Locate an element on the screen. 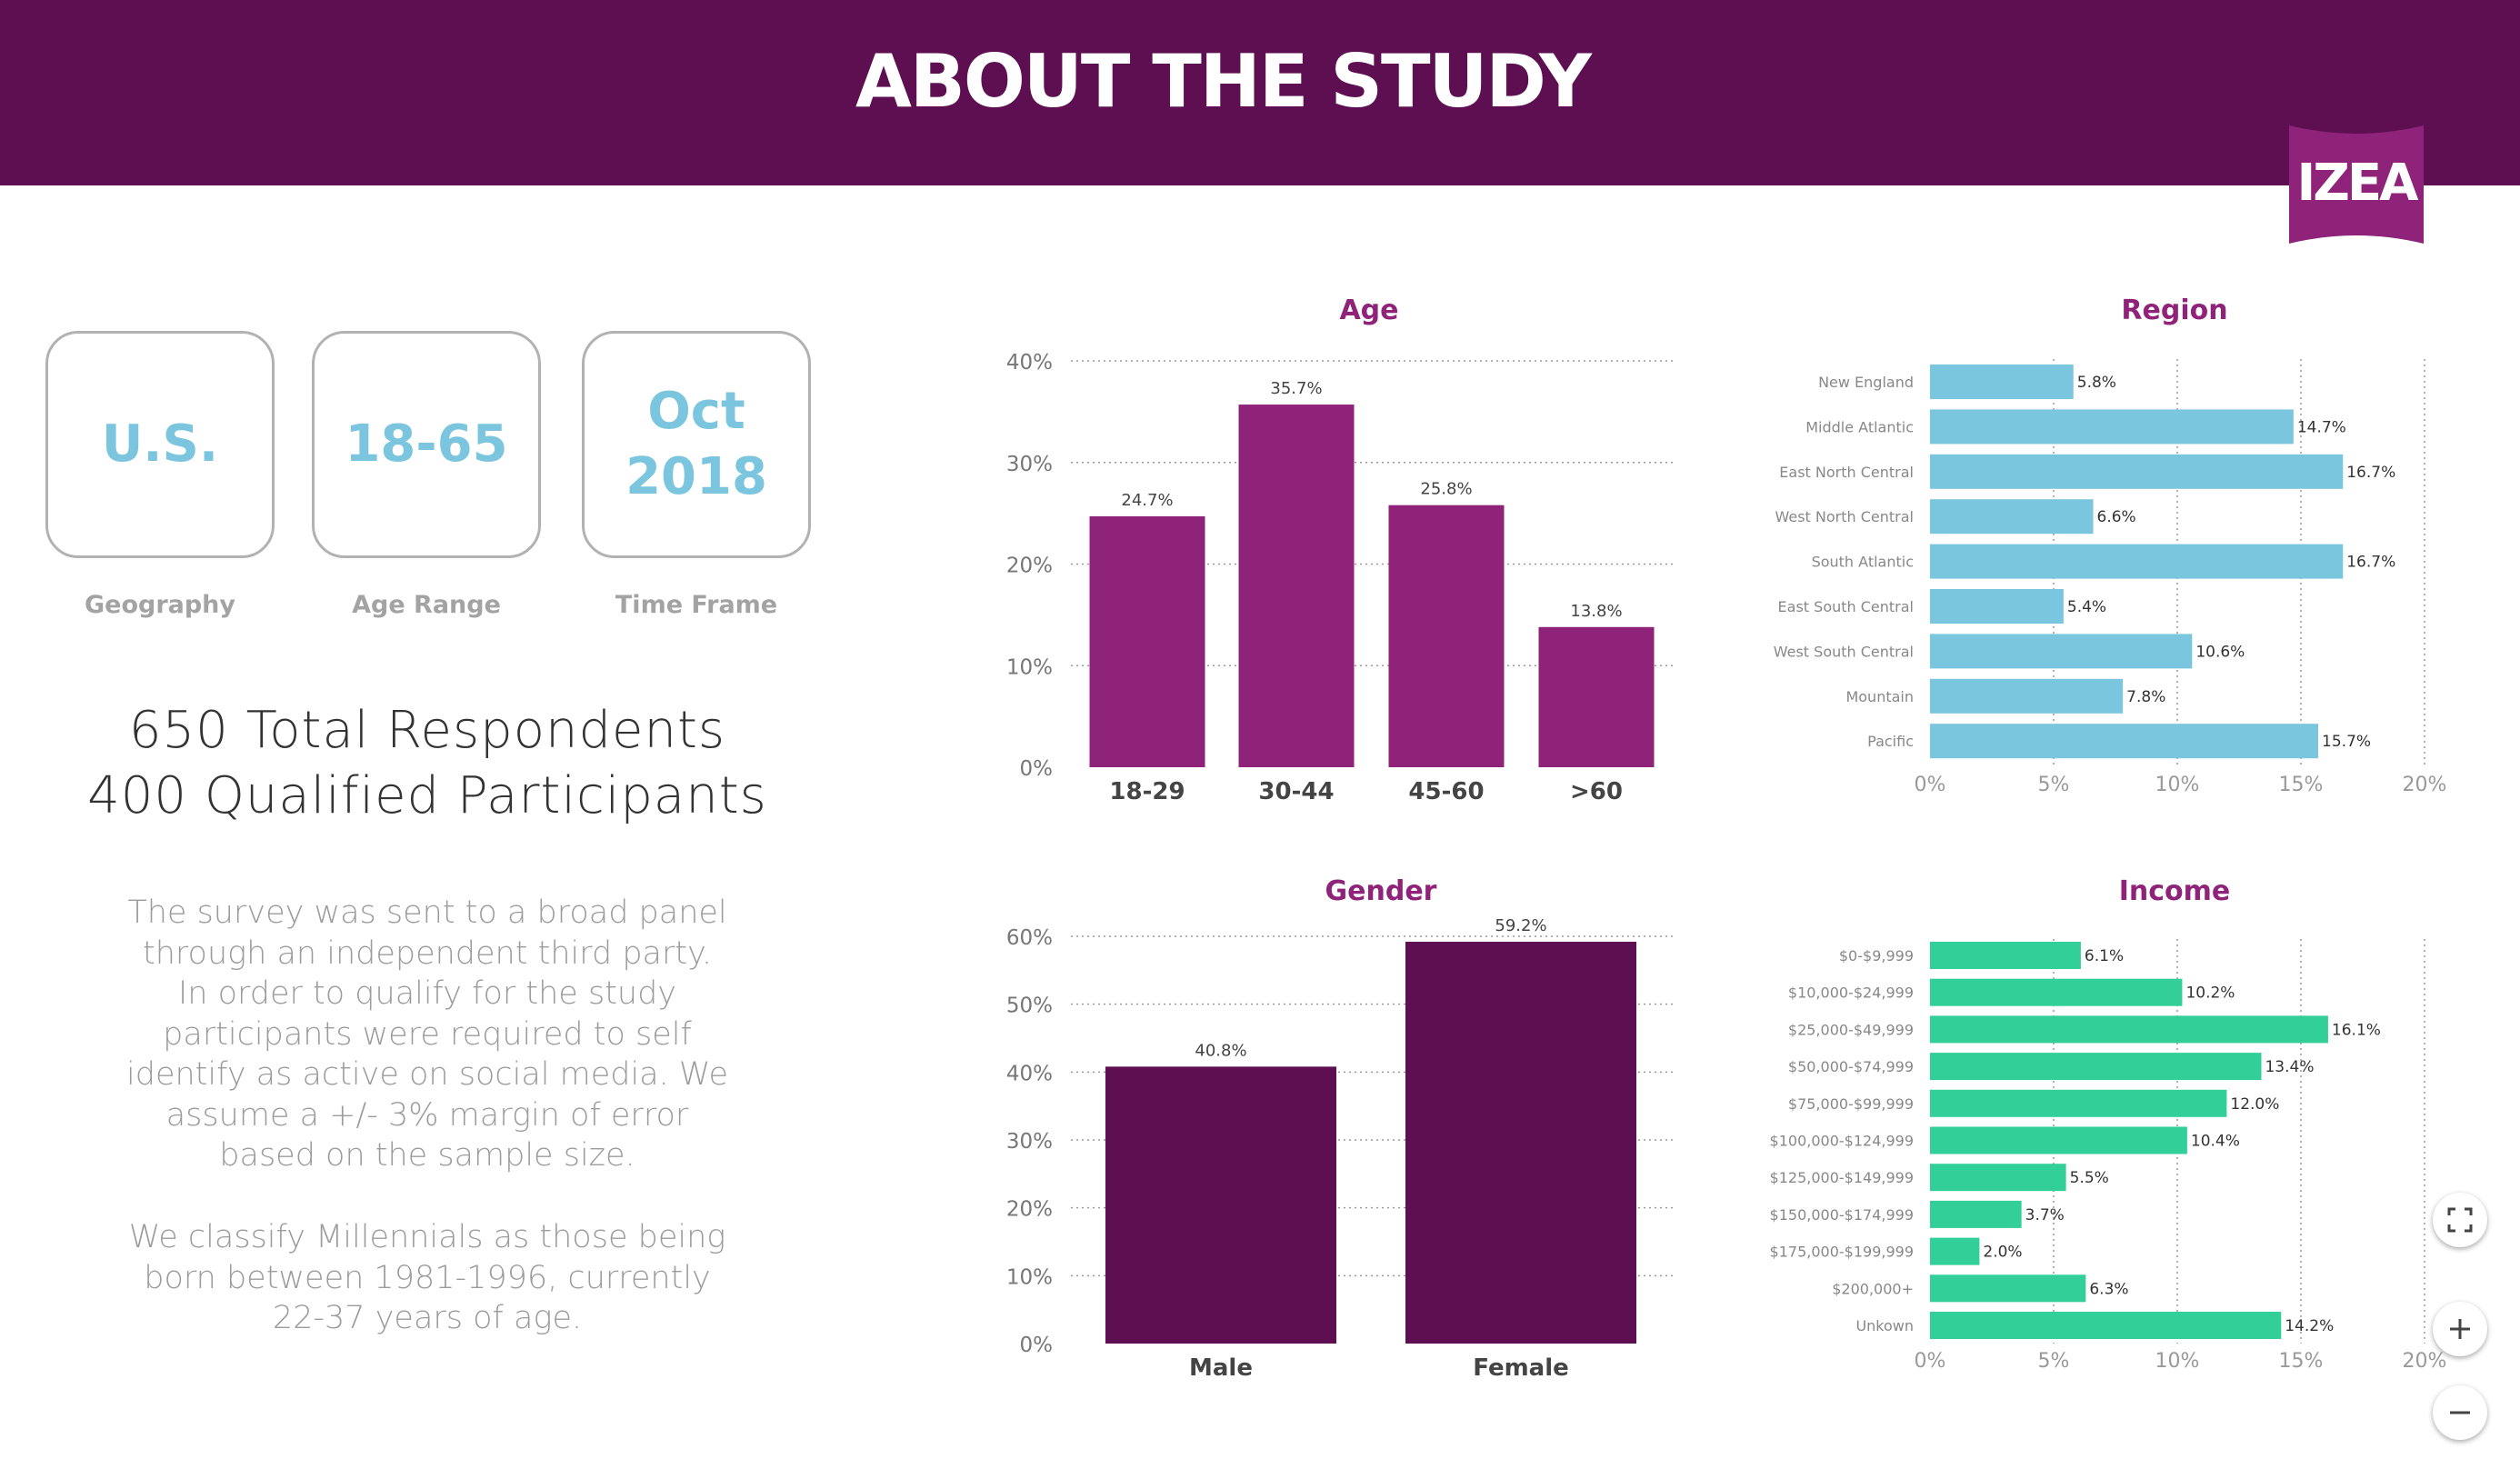  fullscreen-button is located at coordinates (2460, 1220).